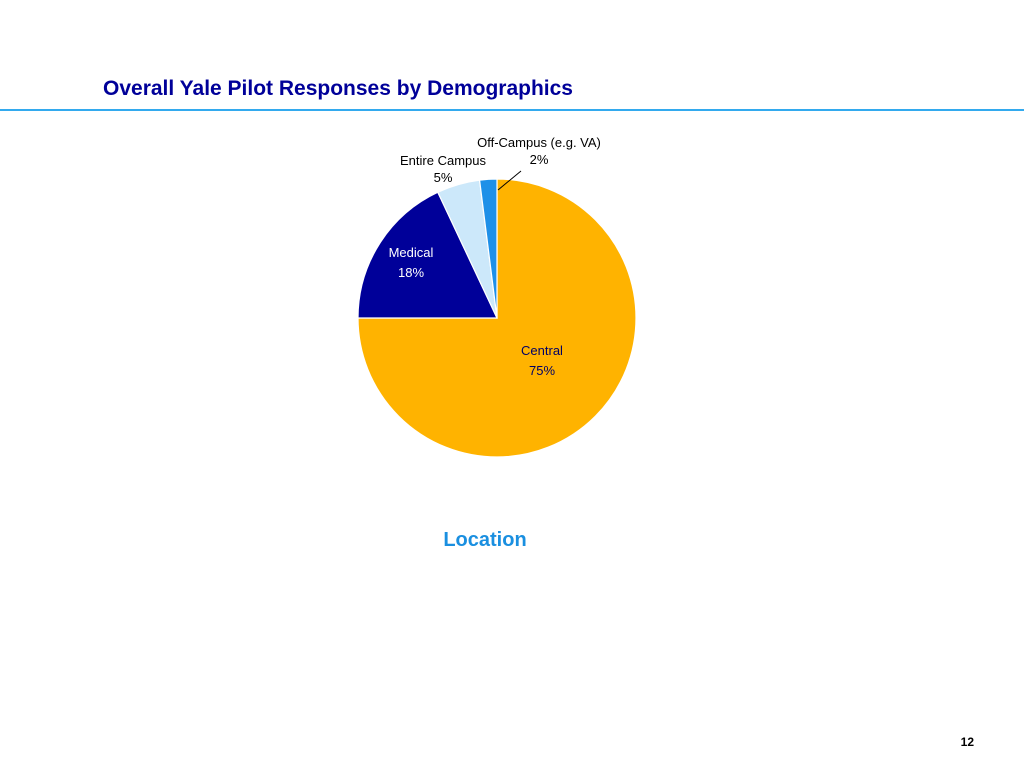 This screenshot has width=1024, height=768. What do you see at coordinates (443, 177) in the screenshot?
I see `slice-value-entire-campus: 5%` at bounding box center [443, 177].